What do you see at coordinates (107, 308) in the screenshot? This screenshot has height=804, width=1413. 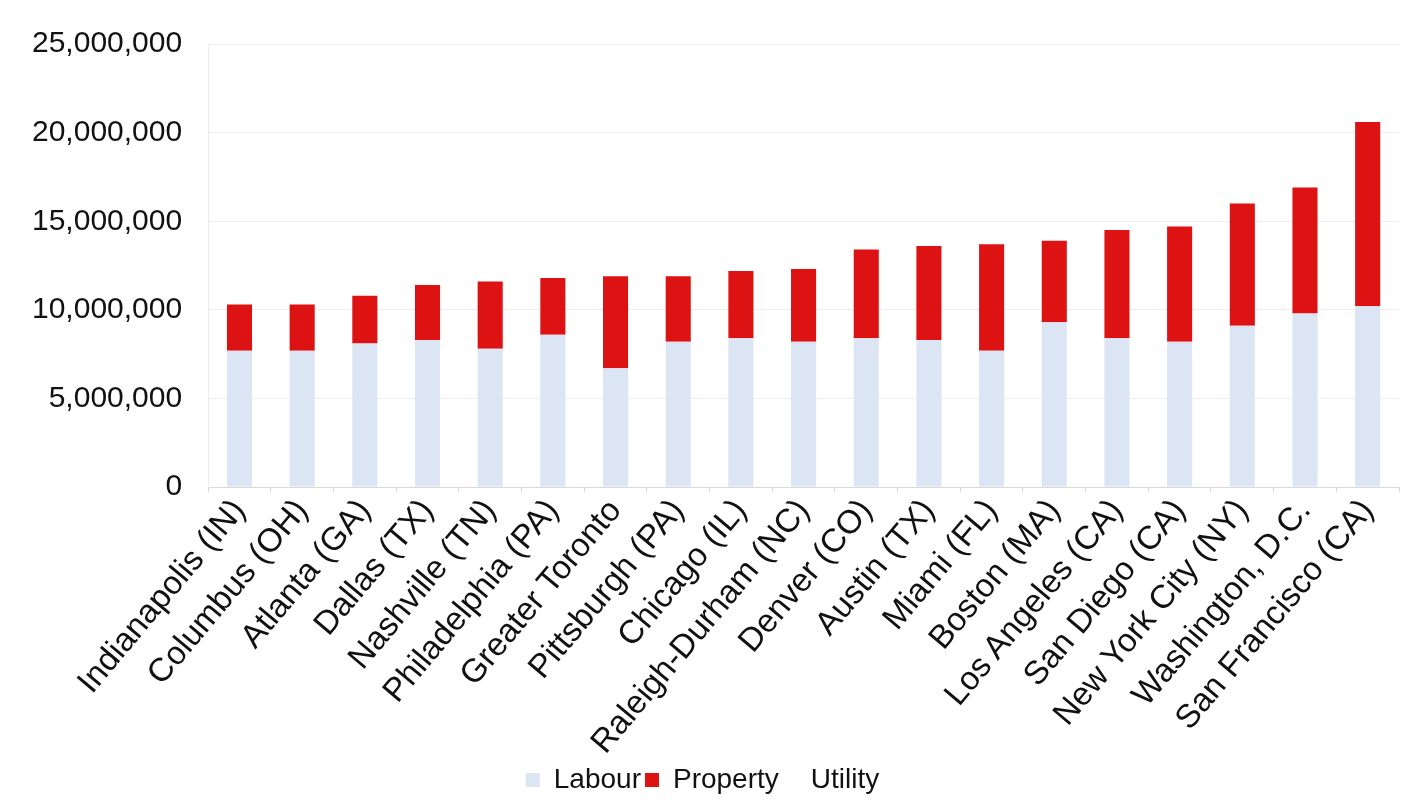 I see `y-tick-label: 10,000,000` at bounding box center [107, 308].